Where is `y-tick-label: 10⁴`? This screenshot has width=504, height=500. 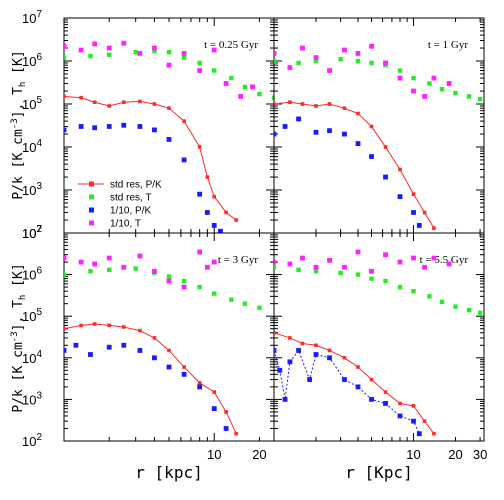 y-tick-label: 10⁴ is located at coordinates (32, 357).